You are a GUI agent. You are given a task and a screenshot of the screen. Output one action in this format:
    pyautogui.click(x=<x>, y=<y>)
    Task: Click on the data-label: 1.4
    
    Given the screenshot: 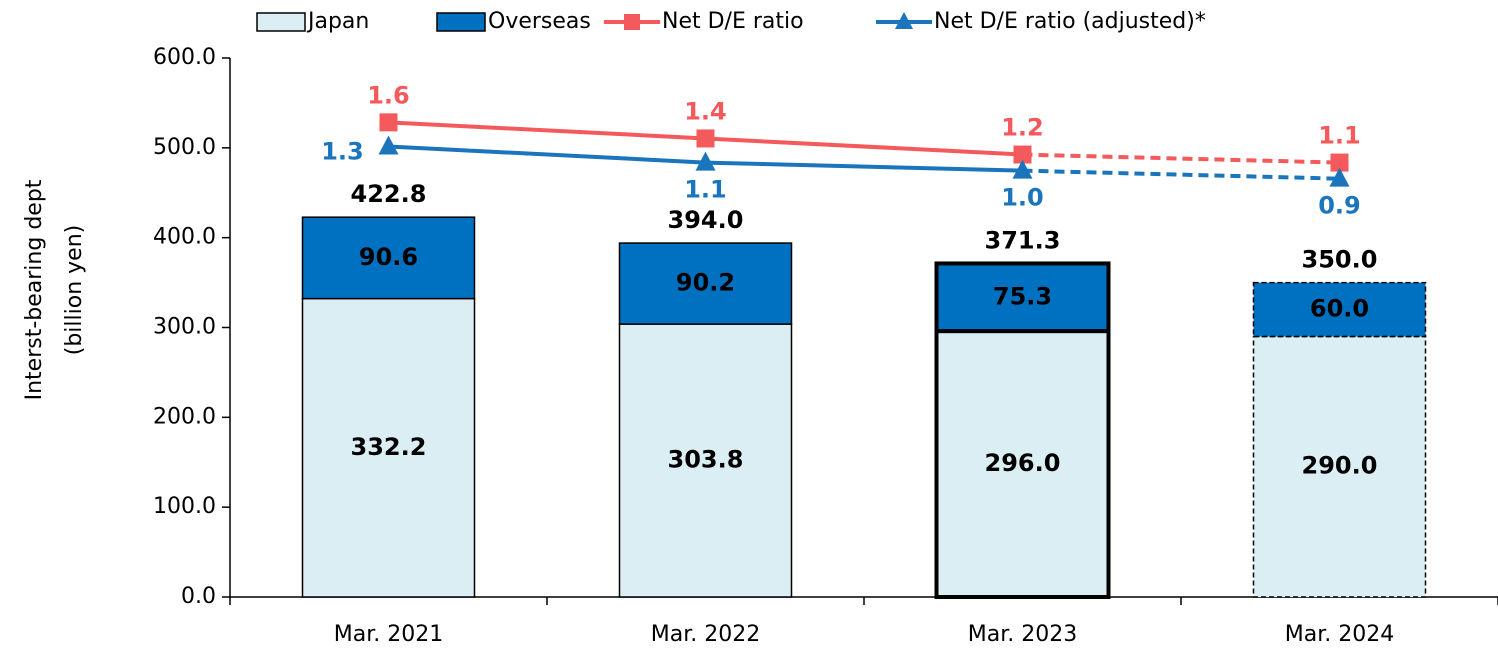 What is the action you would take?
    pyautogui.click(x=705, y=111)
    